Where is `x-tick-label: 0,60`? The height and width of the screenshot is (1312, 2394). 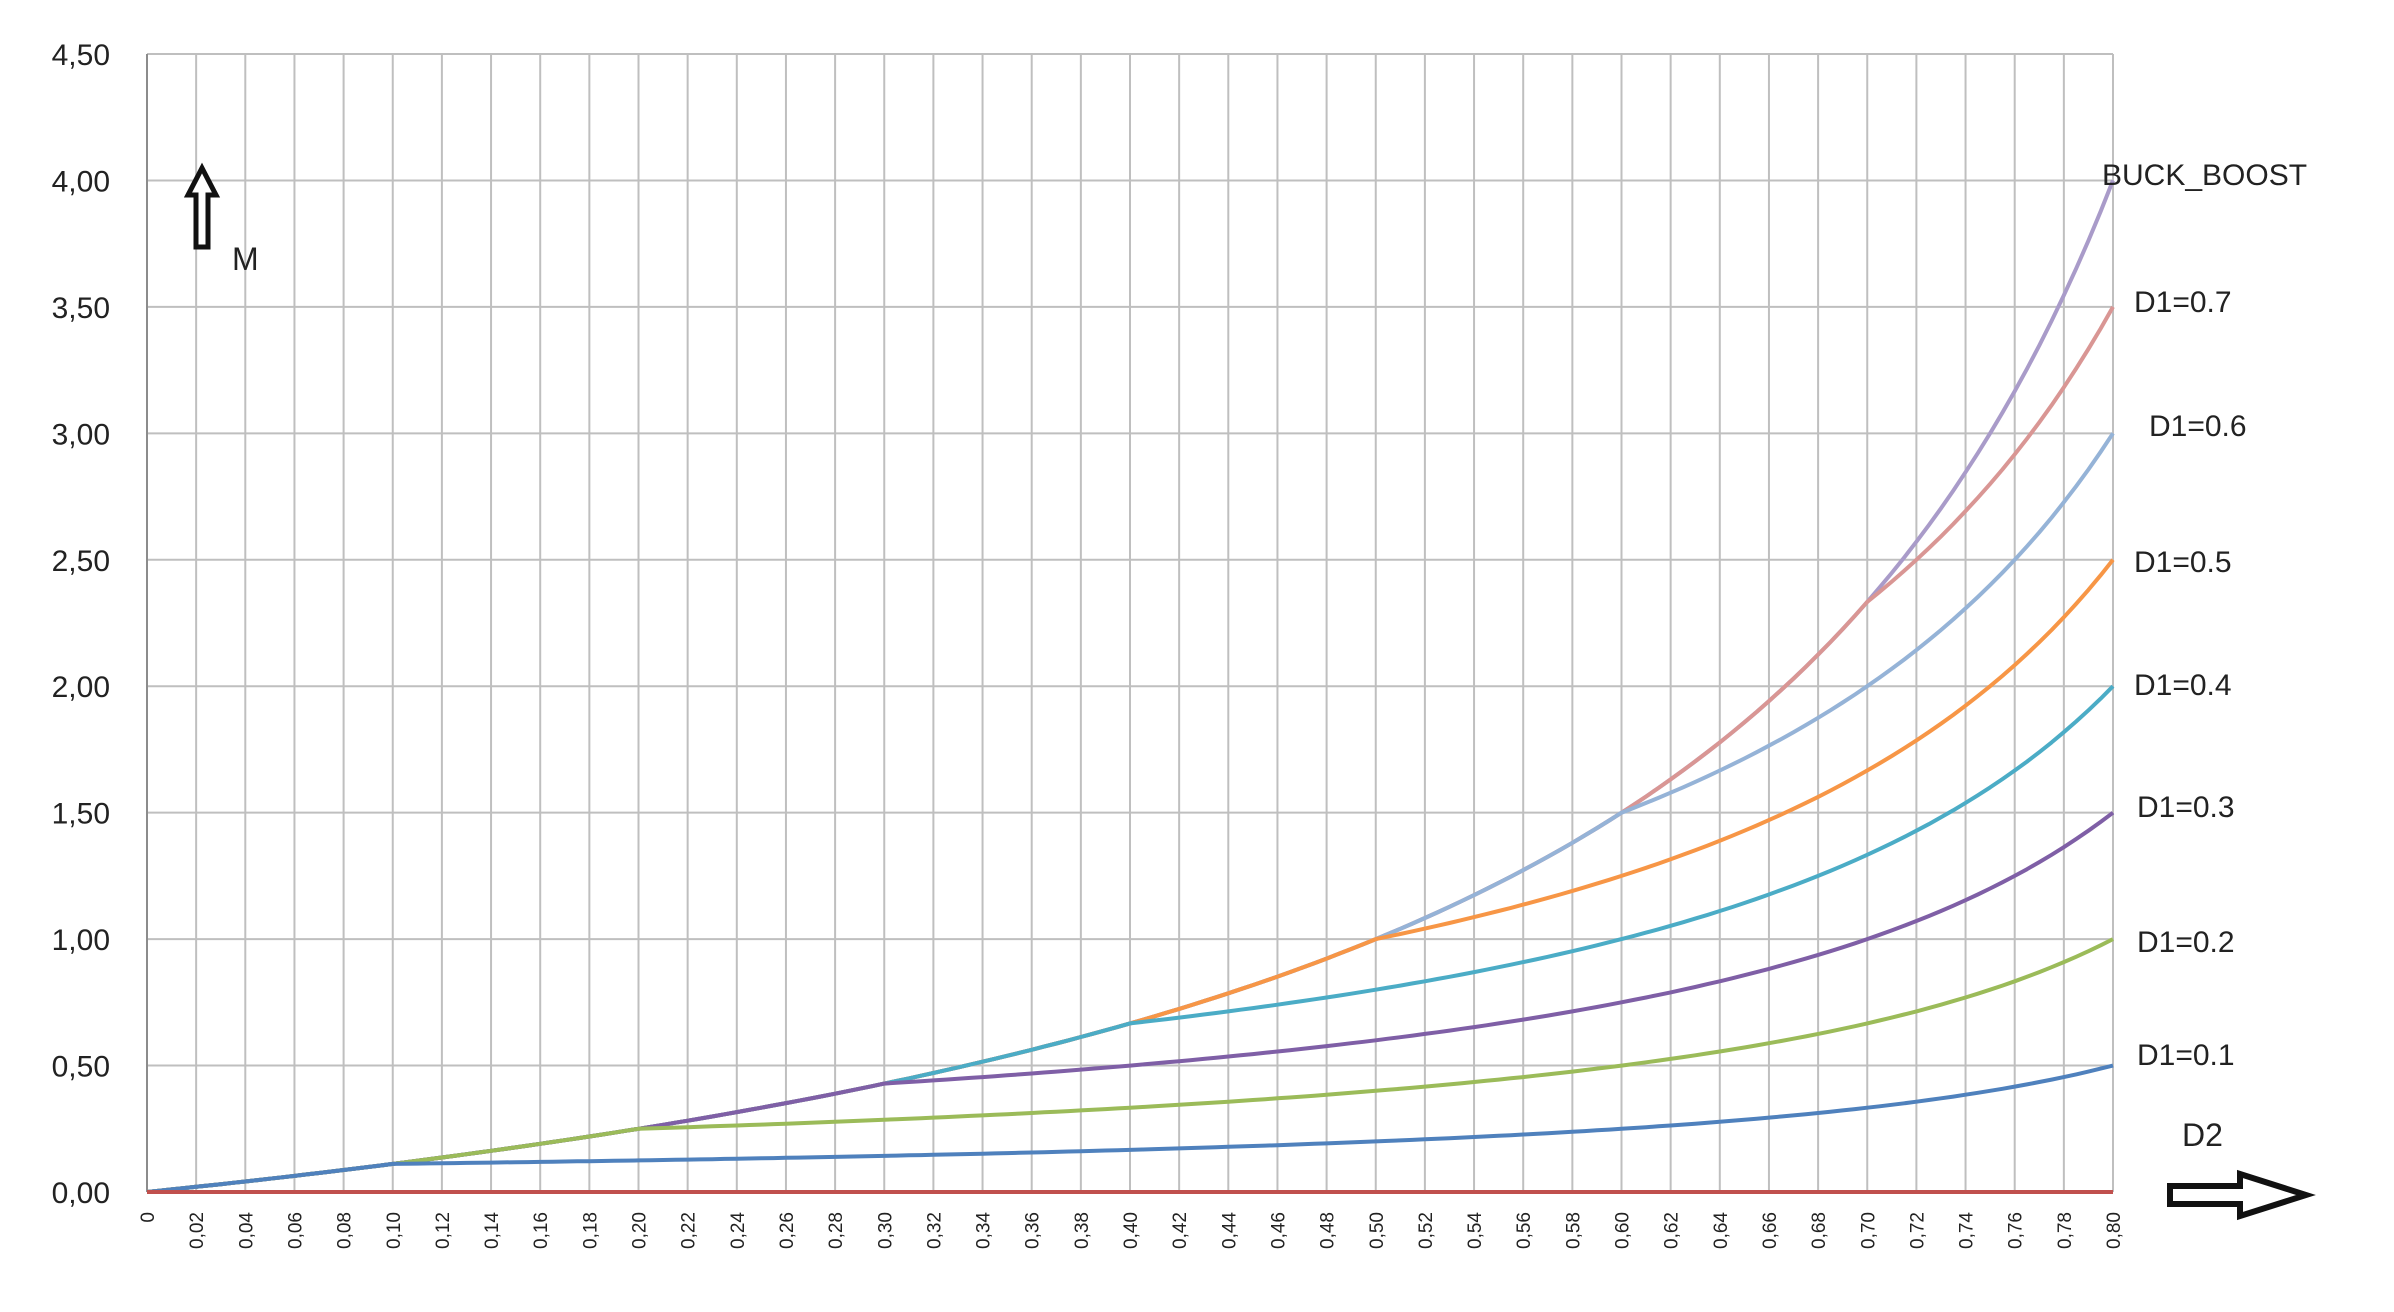
x-tick-label: 0,60 is located at coordinates (1623, 1230).